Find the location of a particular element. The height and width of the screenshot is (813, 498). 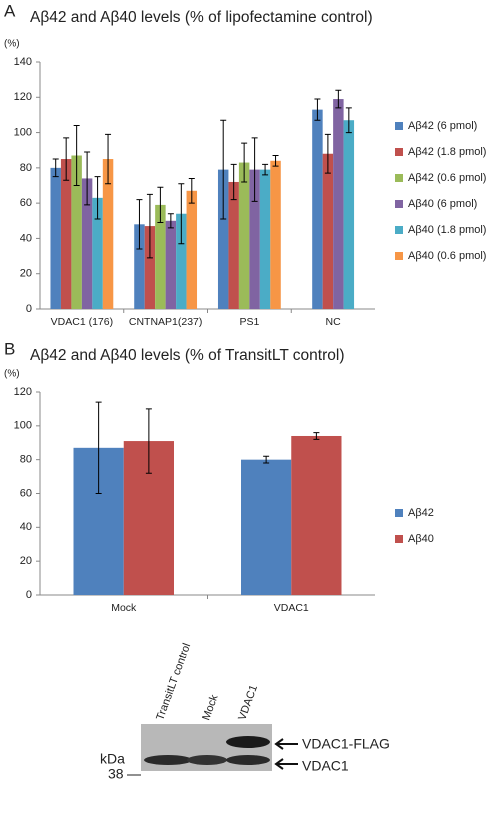

legend-label: Aβ40 (6 pmol) is located at coordinates (442, 204).